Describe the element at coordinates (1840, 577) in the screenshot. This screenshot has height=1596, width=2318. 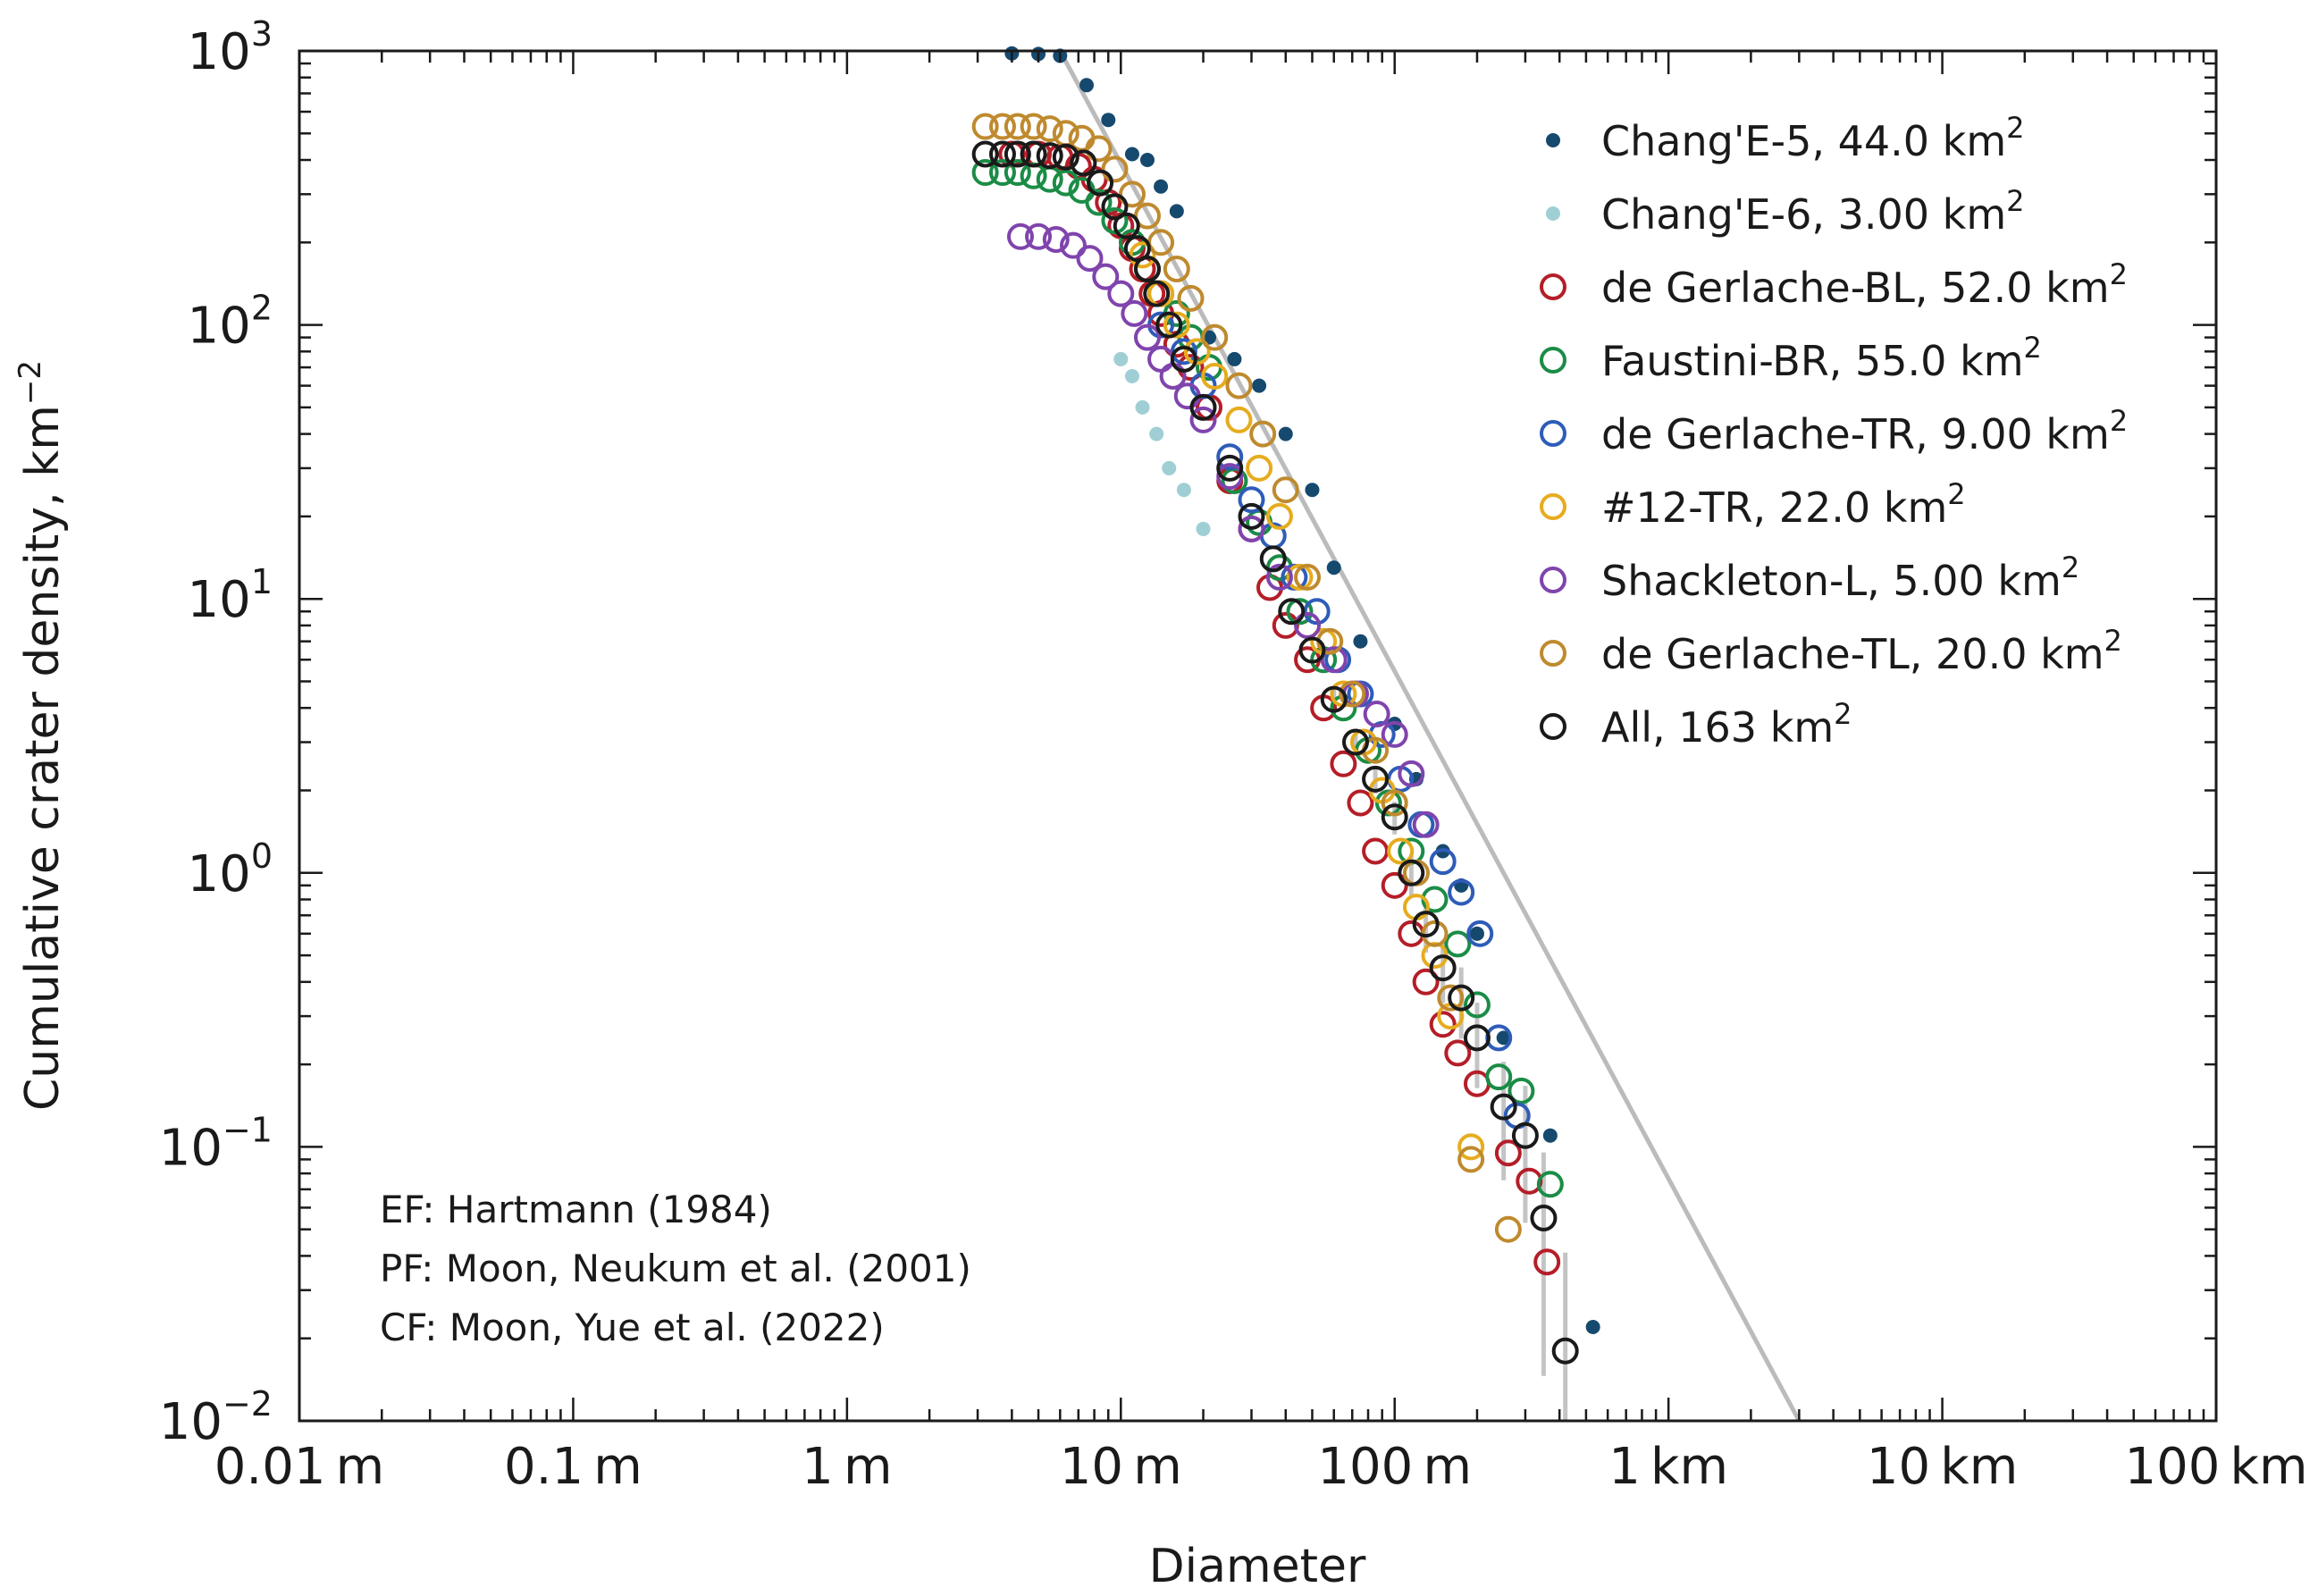
I see `legend-label: Shackleton-L, 5.00 km2` at that location.